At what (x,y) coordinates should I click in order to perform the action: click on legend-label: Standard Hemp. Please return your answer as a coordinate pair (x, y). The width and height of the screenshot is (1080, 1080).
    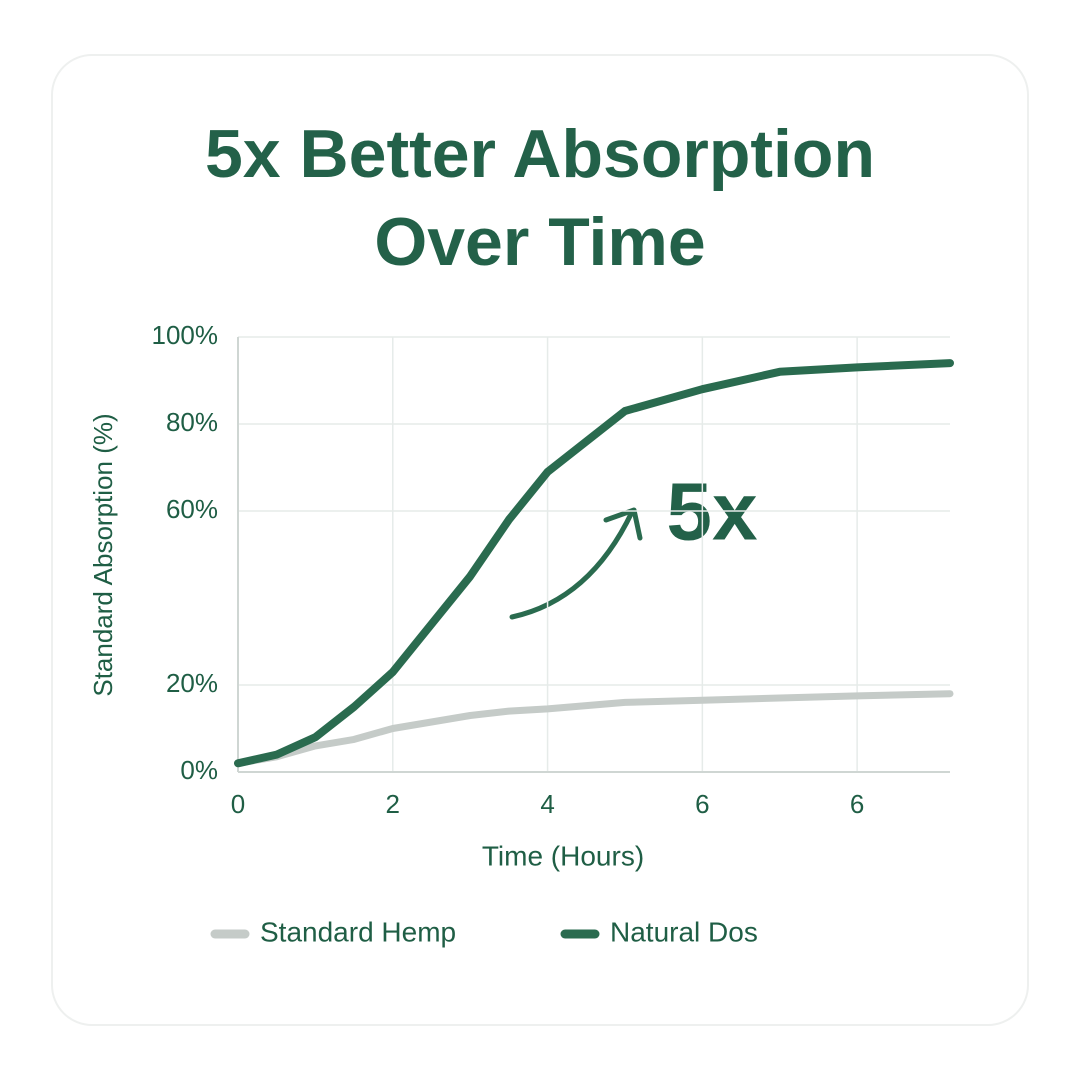
    Looking at the image, I should click on (358, 931).